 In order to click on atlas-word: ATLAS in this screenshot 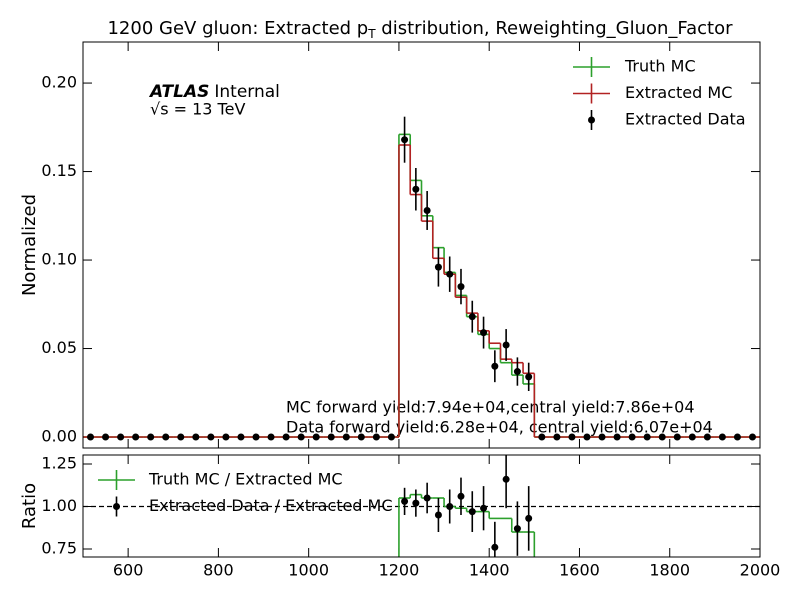, I will do `click(178, 92)`.